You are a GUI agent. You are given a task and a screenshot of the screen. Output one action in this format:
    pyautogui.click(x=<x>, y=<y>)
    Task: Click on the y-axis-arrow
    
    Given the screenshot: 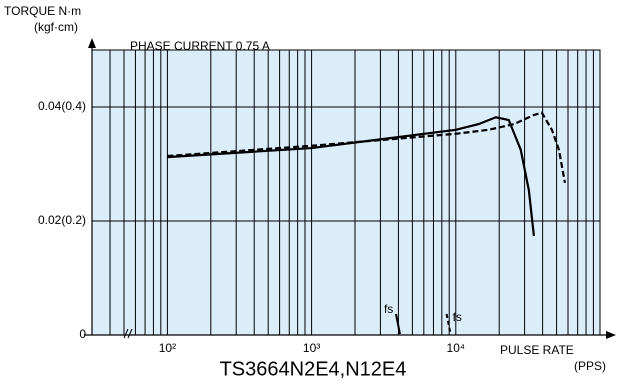 What is the action you would take?
    pyautogui.click(x=92, y=43)
    